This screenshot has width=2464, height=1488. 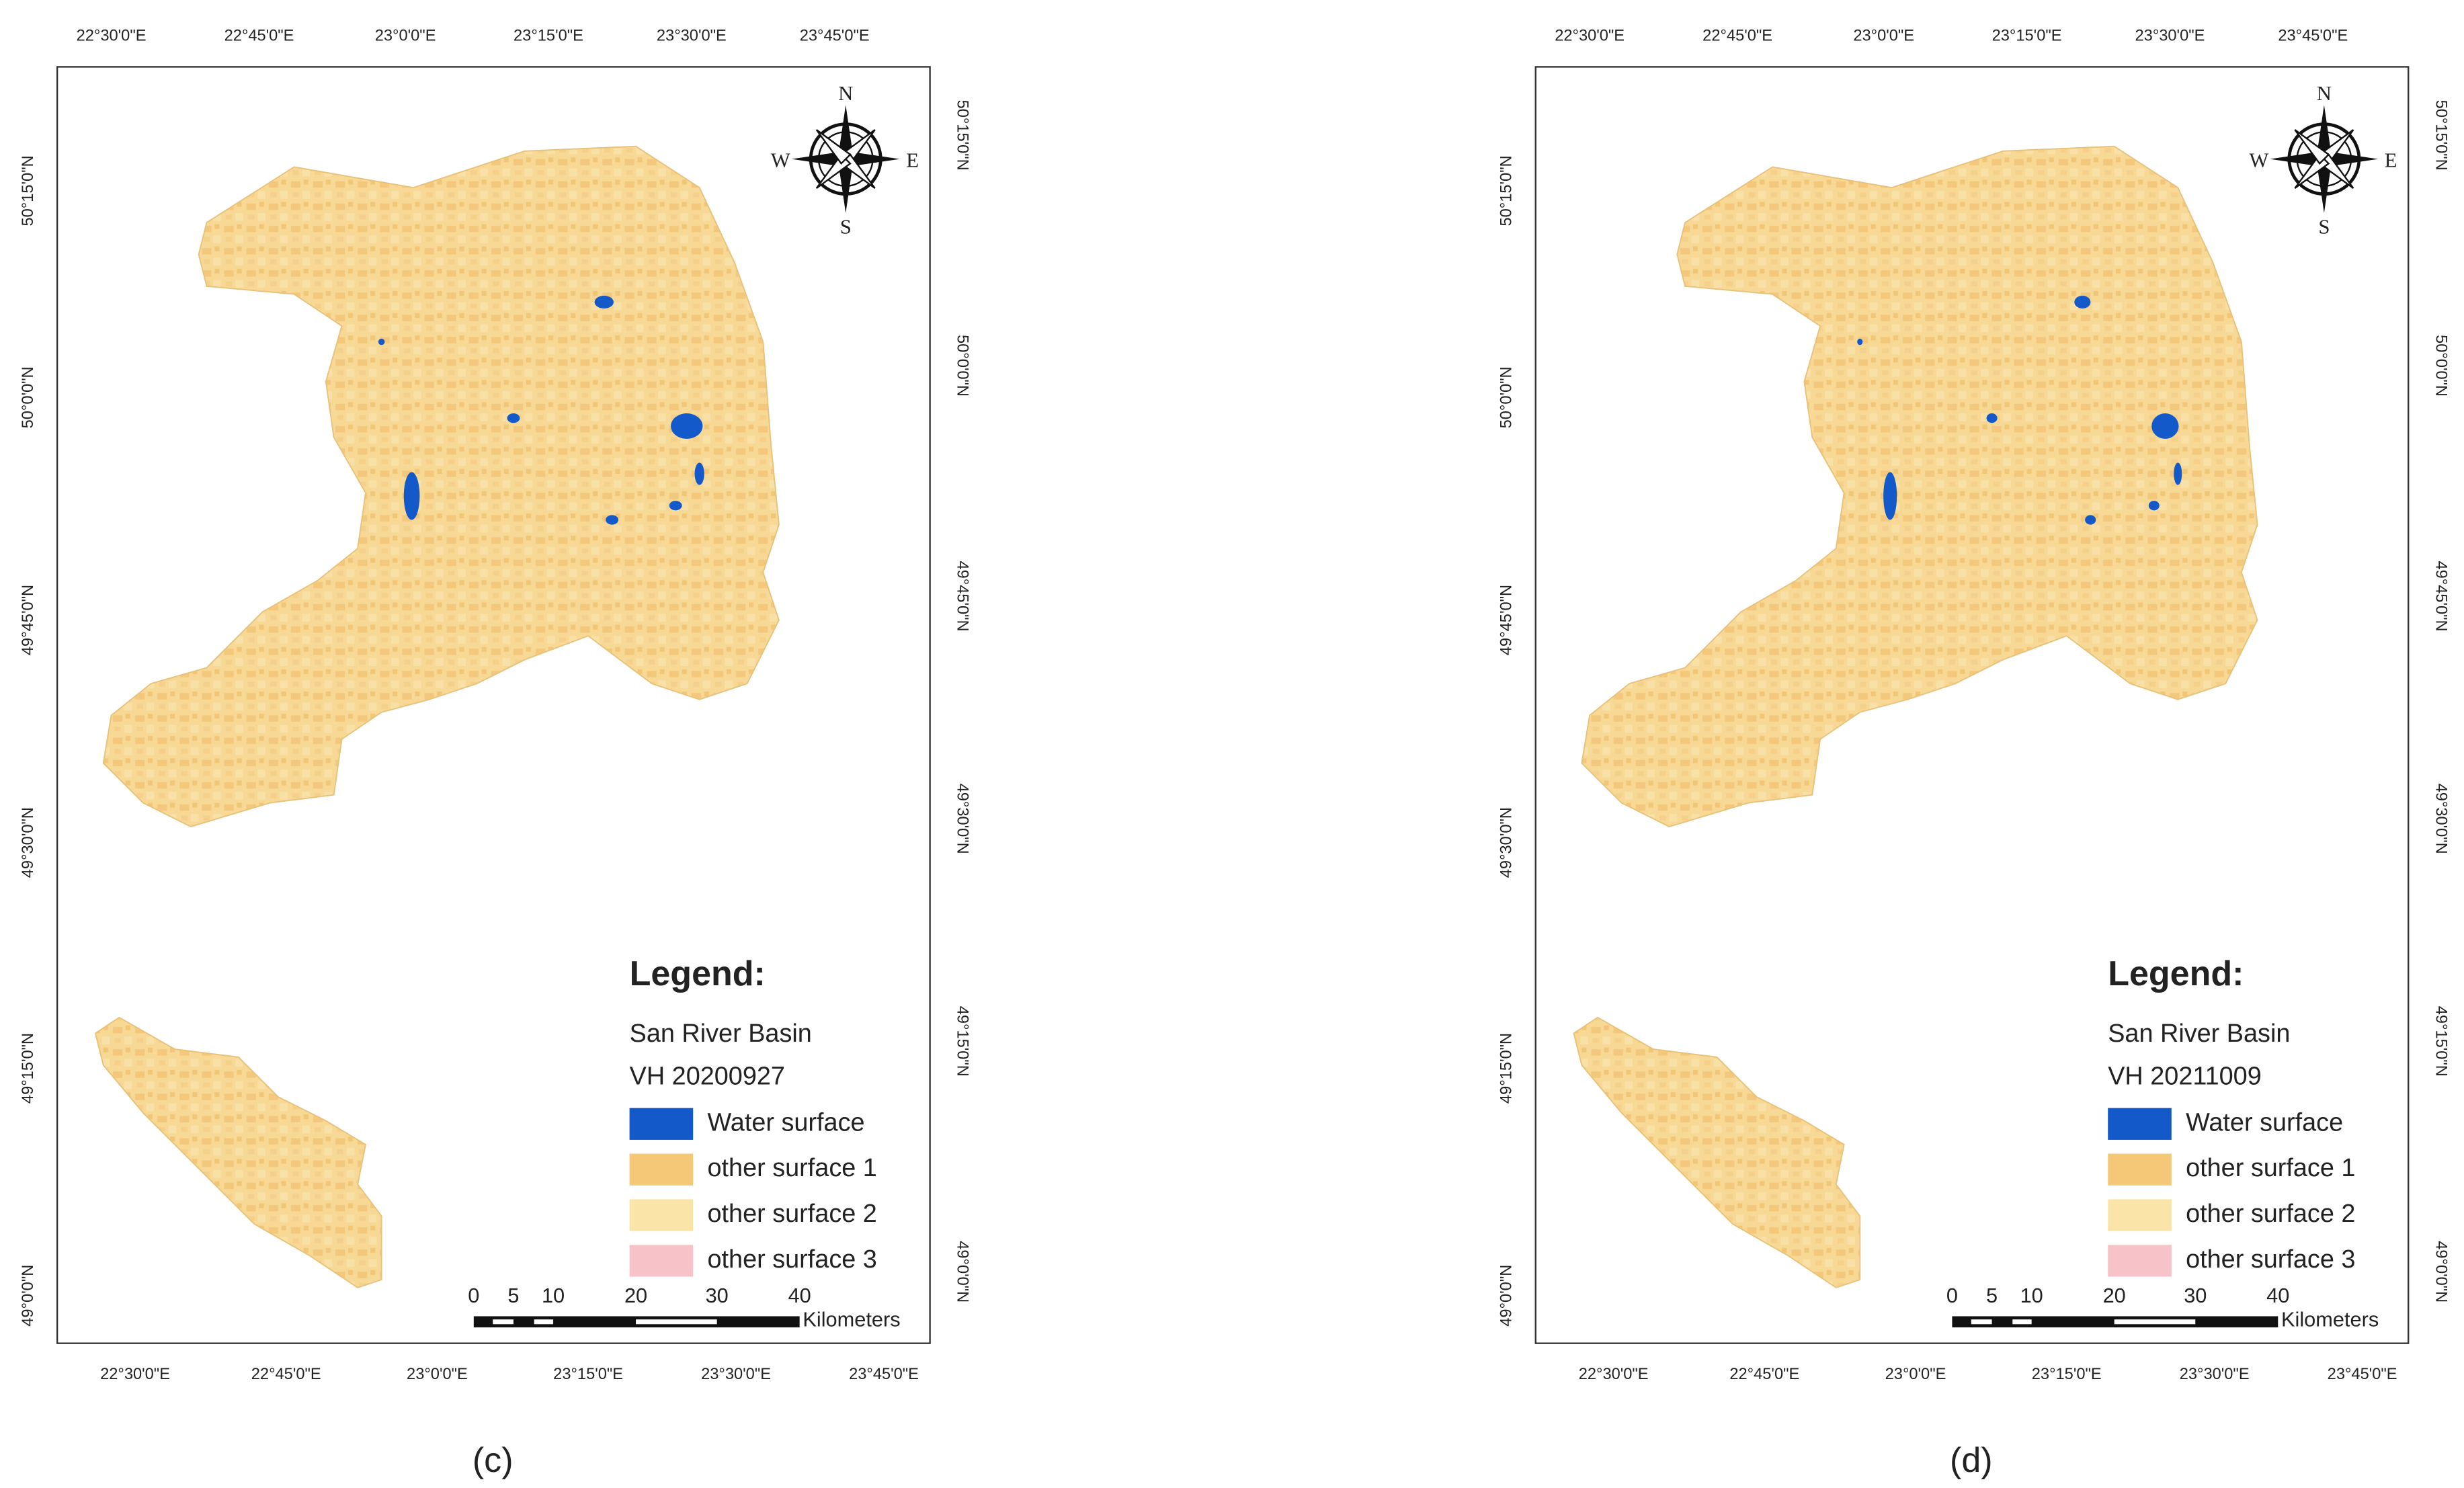 I want to click on panel-caption: (d), so click(x=1972, y=1460).